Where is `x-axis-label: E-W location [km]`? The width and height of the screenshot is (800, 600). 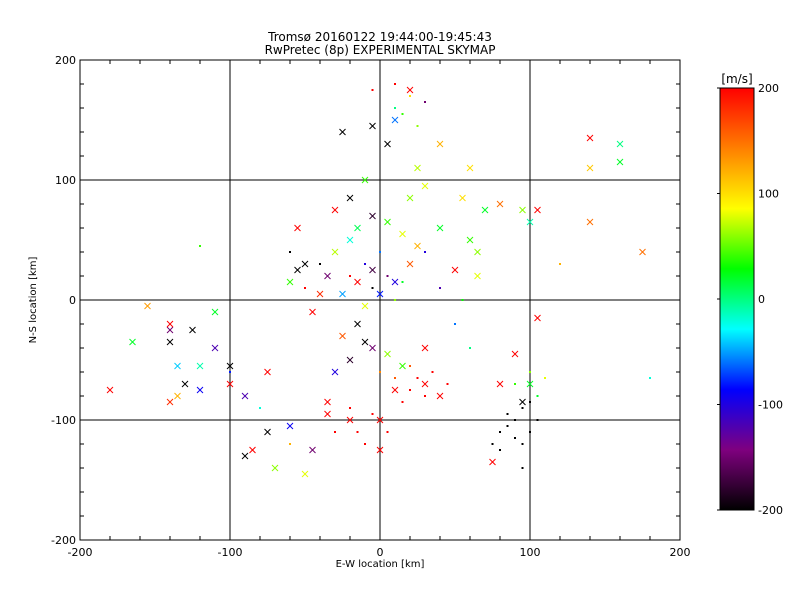 x-axis-label: E-W location [km] is located at coordinates (380, 564).